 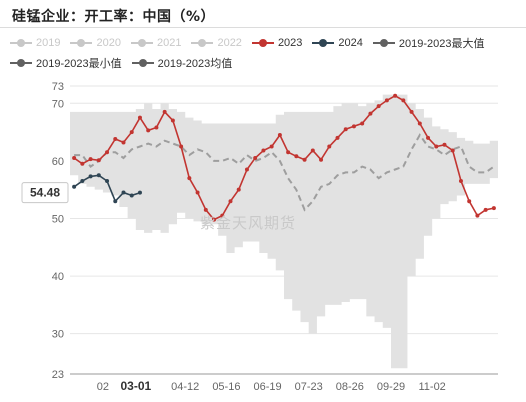 I want to click on y-tick-label: 50, so click(x=58, y=219).